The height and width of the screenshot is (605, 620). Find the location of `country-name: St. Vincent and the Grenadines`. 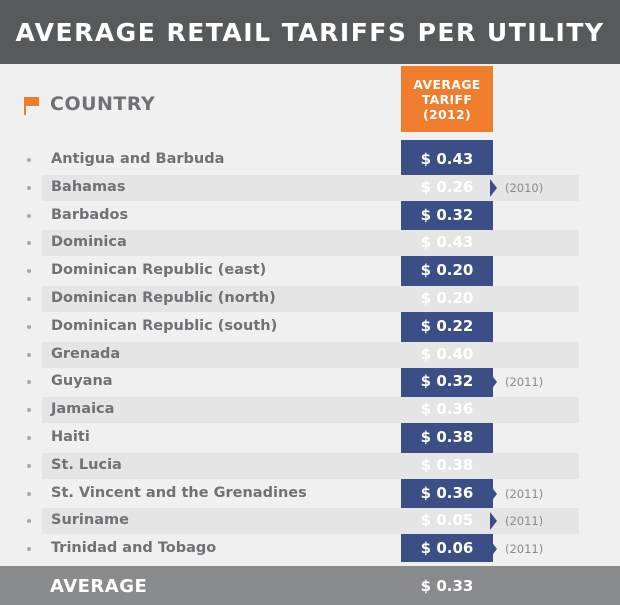

country-name: St. Vincent and the Grenadines is located at coordinates (179, 492).